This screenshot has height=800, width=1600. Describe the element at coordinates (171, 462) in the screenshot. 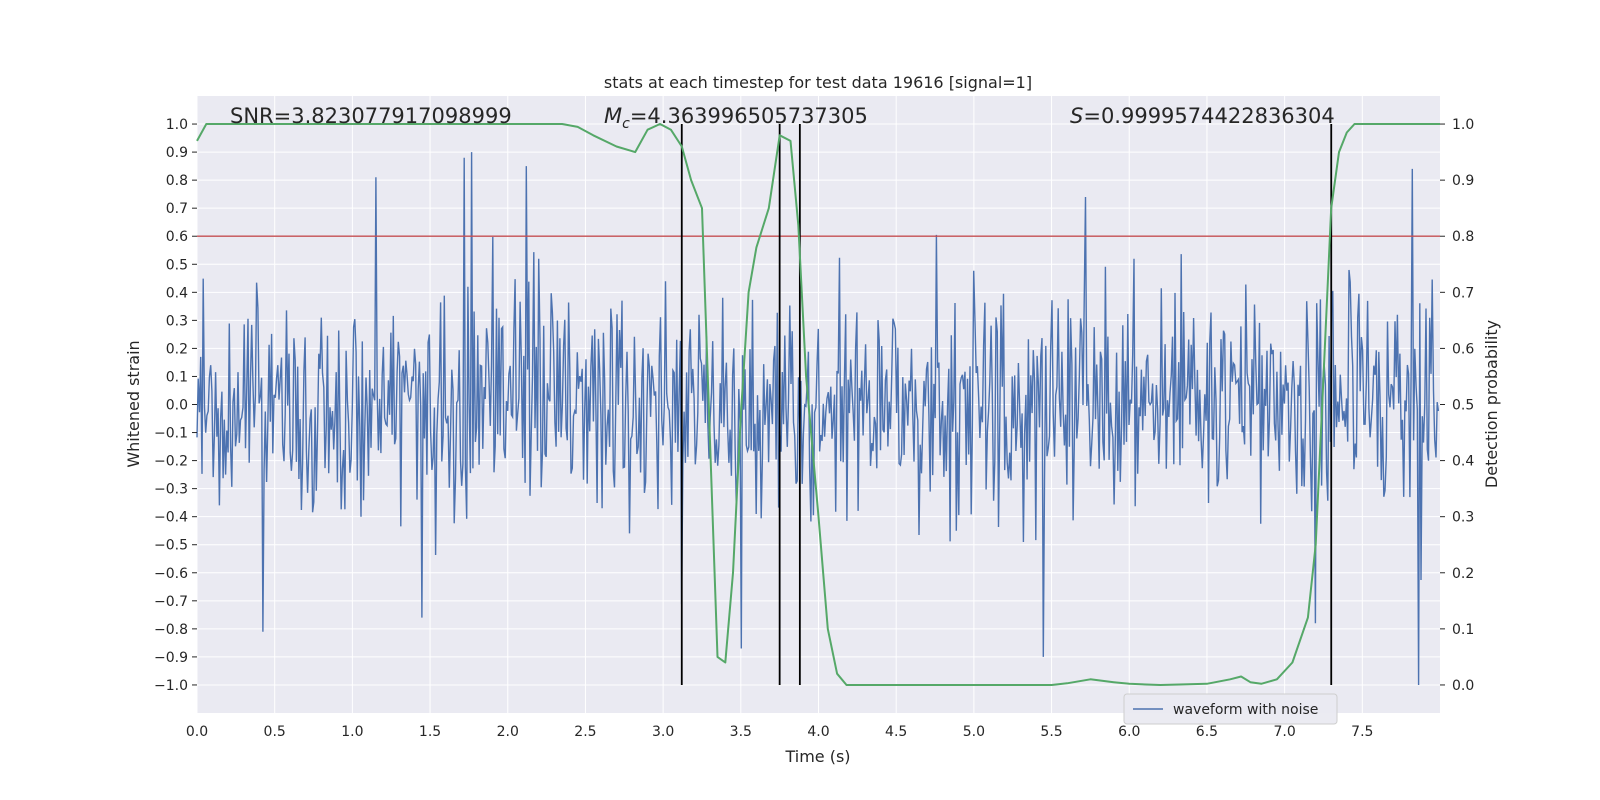

I see `y-tick-label: −0.2` at that location.